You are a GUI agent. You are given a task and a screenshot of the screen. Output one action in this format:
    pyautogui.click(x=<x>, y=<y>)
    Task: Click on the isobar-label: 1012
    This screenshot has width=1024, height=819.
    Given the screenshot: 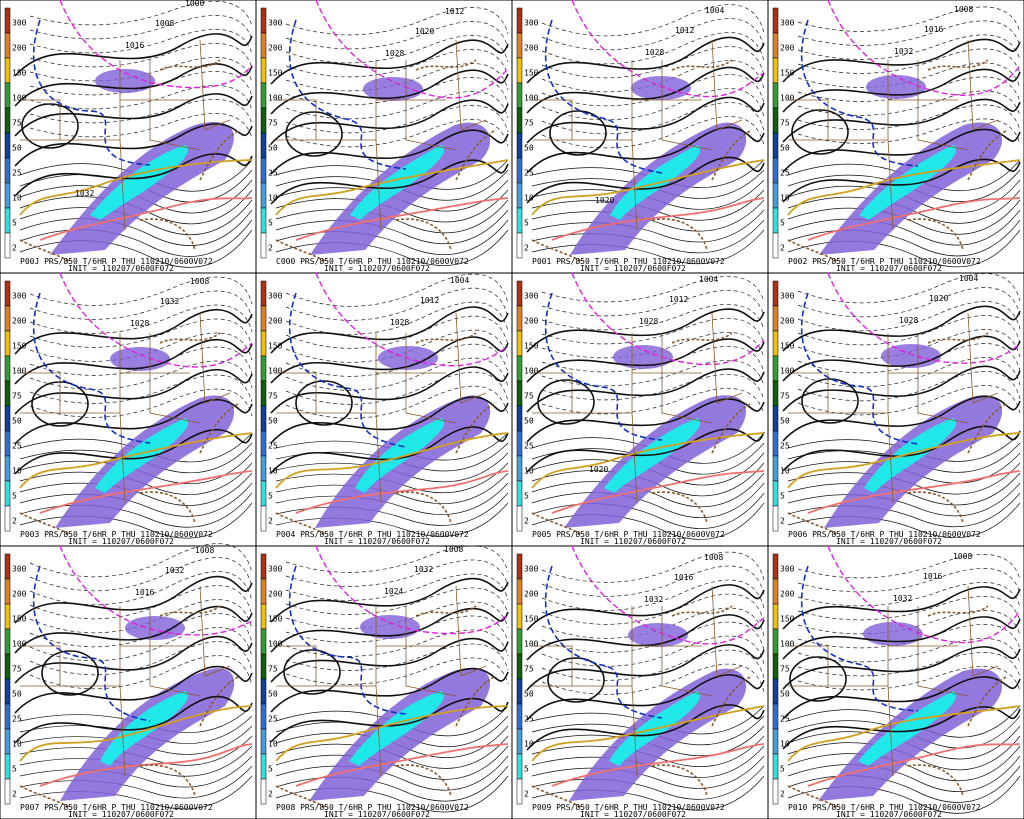 What is the action you would take?
    pyautogui.click(x=429, y=300)
    